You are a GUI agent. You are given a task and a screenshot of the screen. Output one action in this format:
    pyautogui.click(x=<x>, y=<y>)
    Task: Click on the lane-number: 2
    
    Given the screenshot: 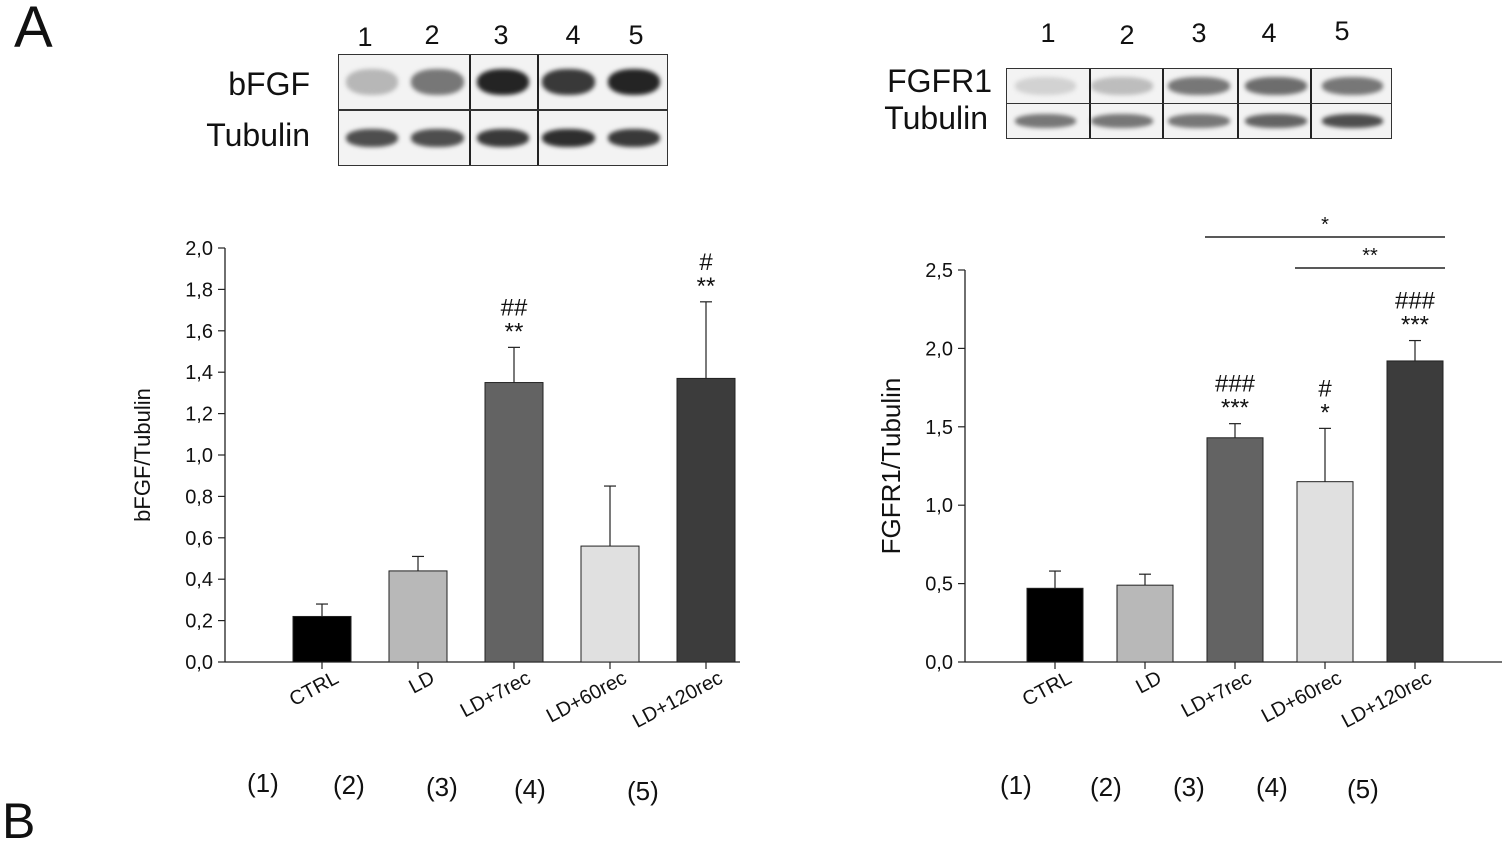 What is the action you would take?
    pyautogui.click(x=432, y=35)
    